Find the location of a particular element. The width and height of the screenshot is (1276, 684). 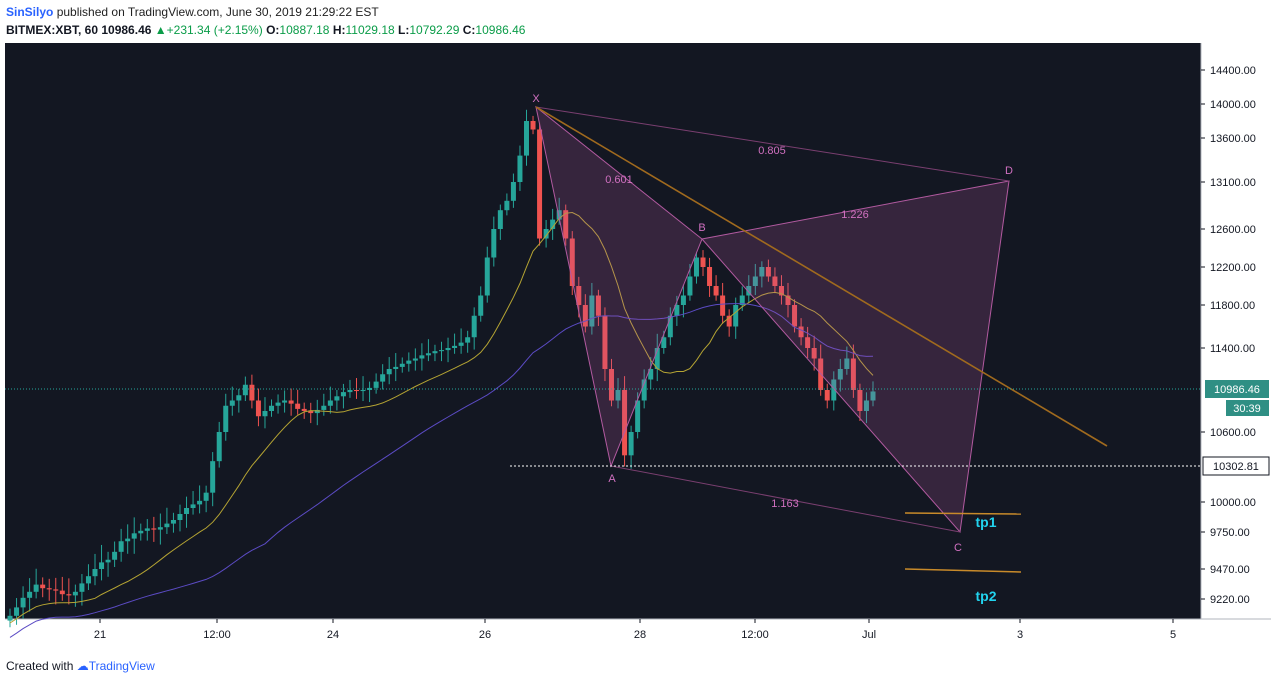

time-axis-ticks: 21 12:00 24 26 28 12:00 Jul 3 5 is located at coordinates (635, 630).